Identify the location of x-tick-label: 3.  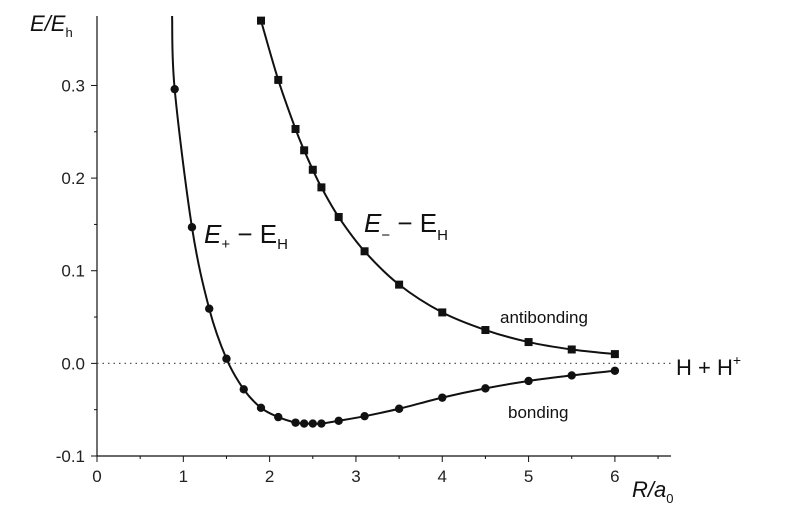
(355, 476).